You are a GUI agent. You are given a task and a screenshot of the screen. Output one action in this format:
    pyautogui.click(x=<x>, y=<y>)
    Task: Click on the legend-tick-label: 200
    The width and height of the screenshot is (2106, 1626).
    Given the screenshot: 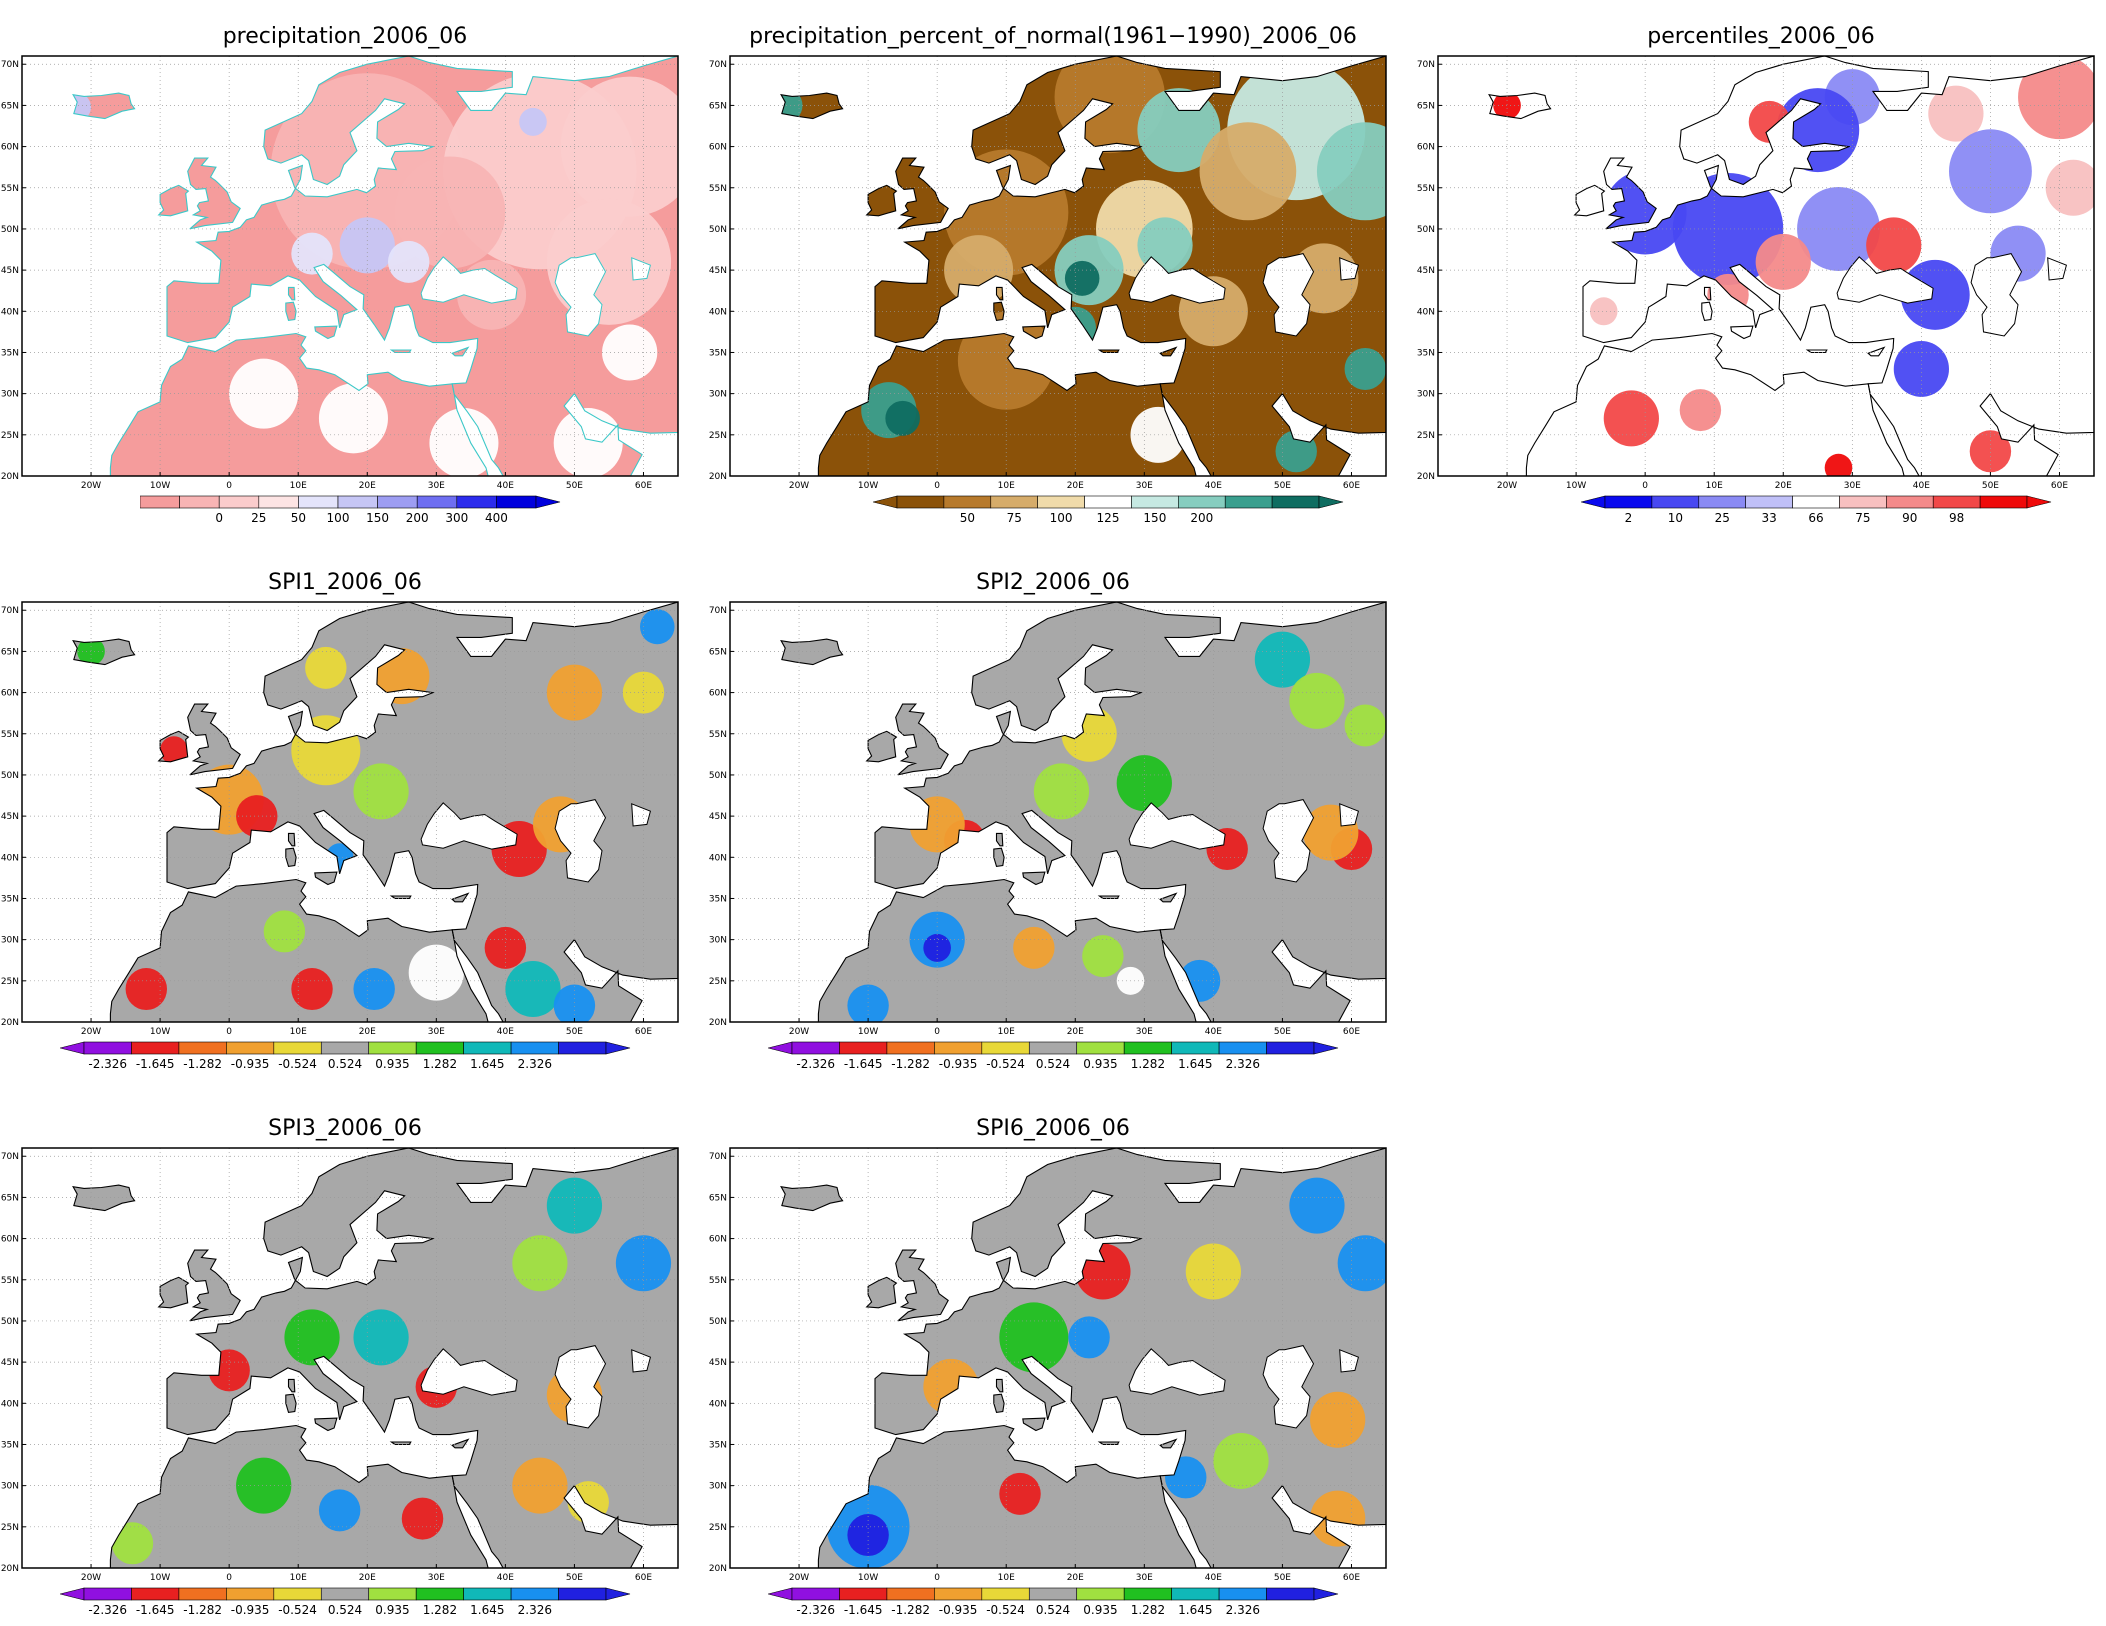 What is the action you would take?
    pyautogui.click(x=1201, y=518)
    